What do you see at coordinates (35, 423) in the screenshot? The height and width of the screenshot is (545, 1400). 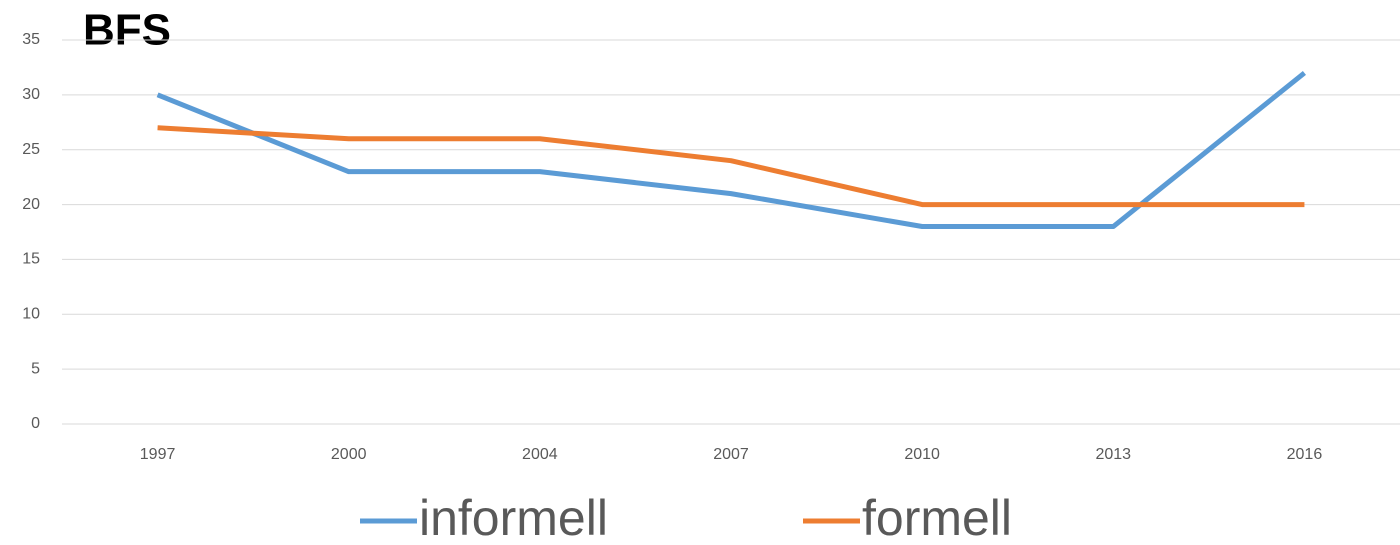 I see `y-tick-label: 0` at bounding box center [35, 423].